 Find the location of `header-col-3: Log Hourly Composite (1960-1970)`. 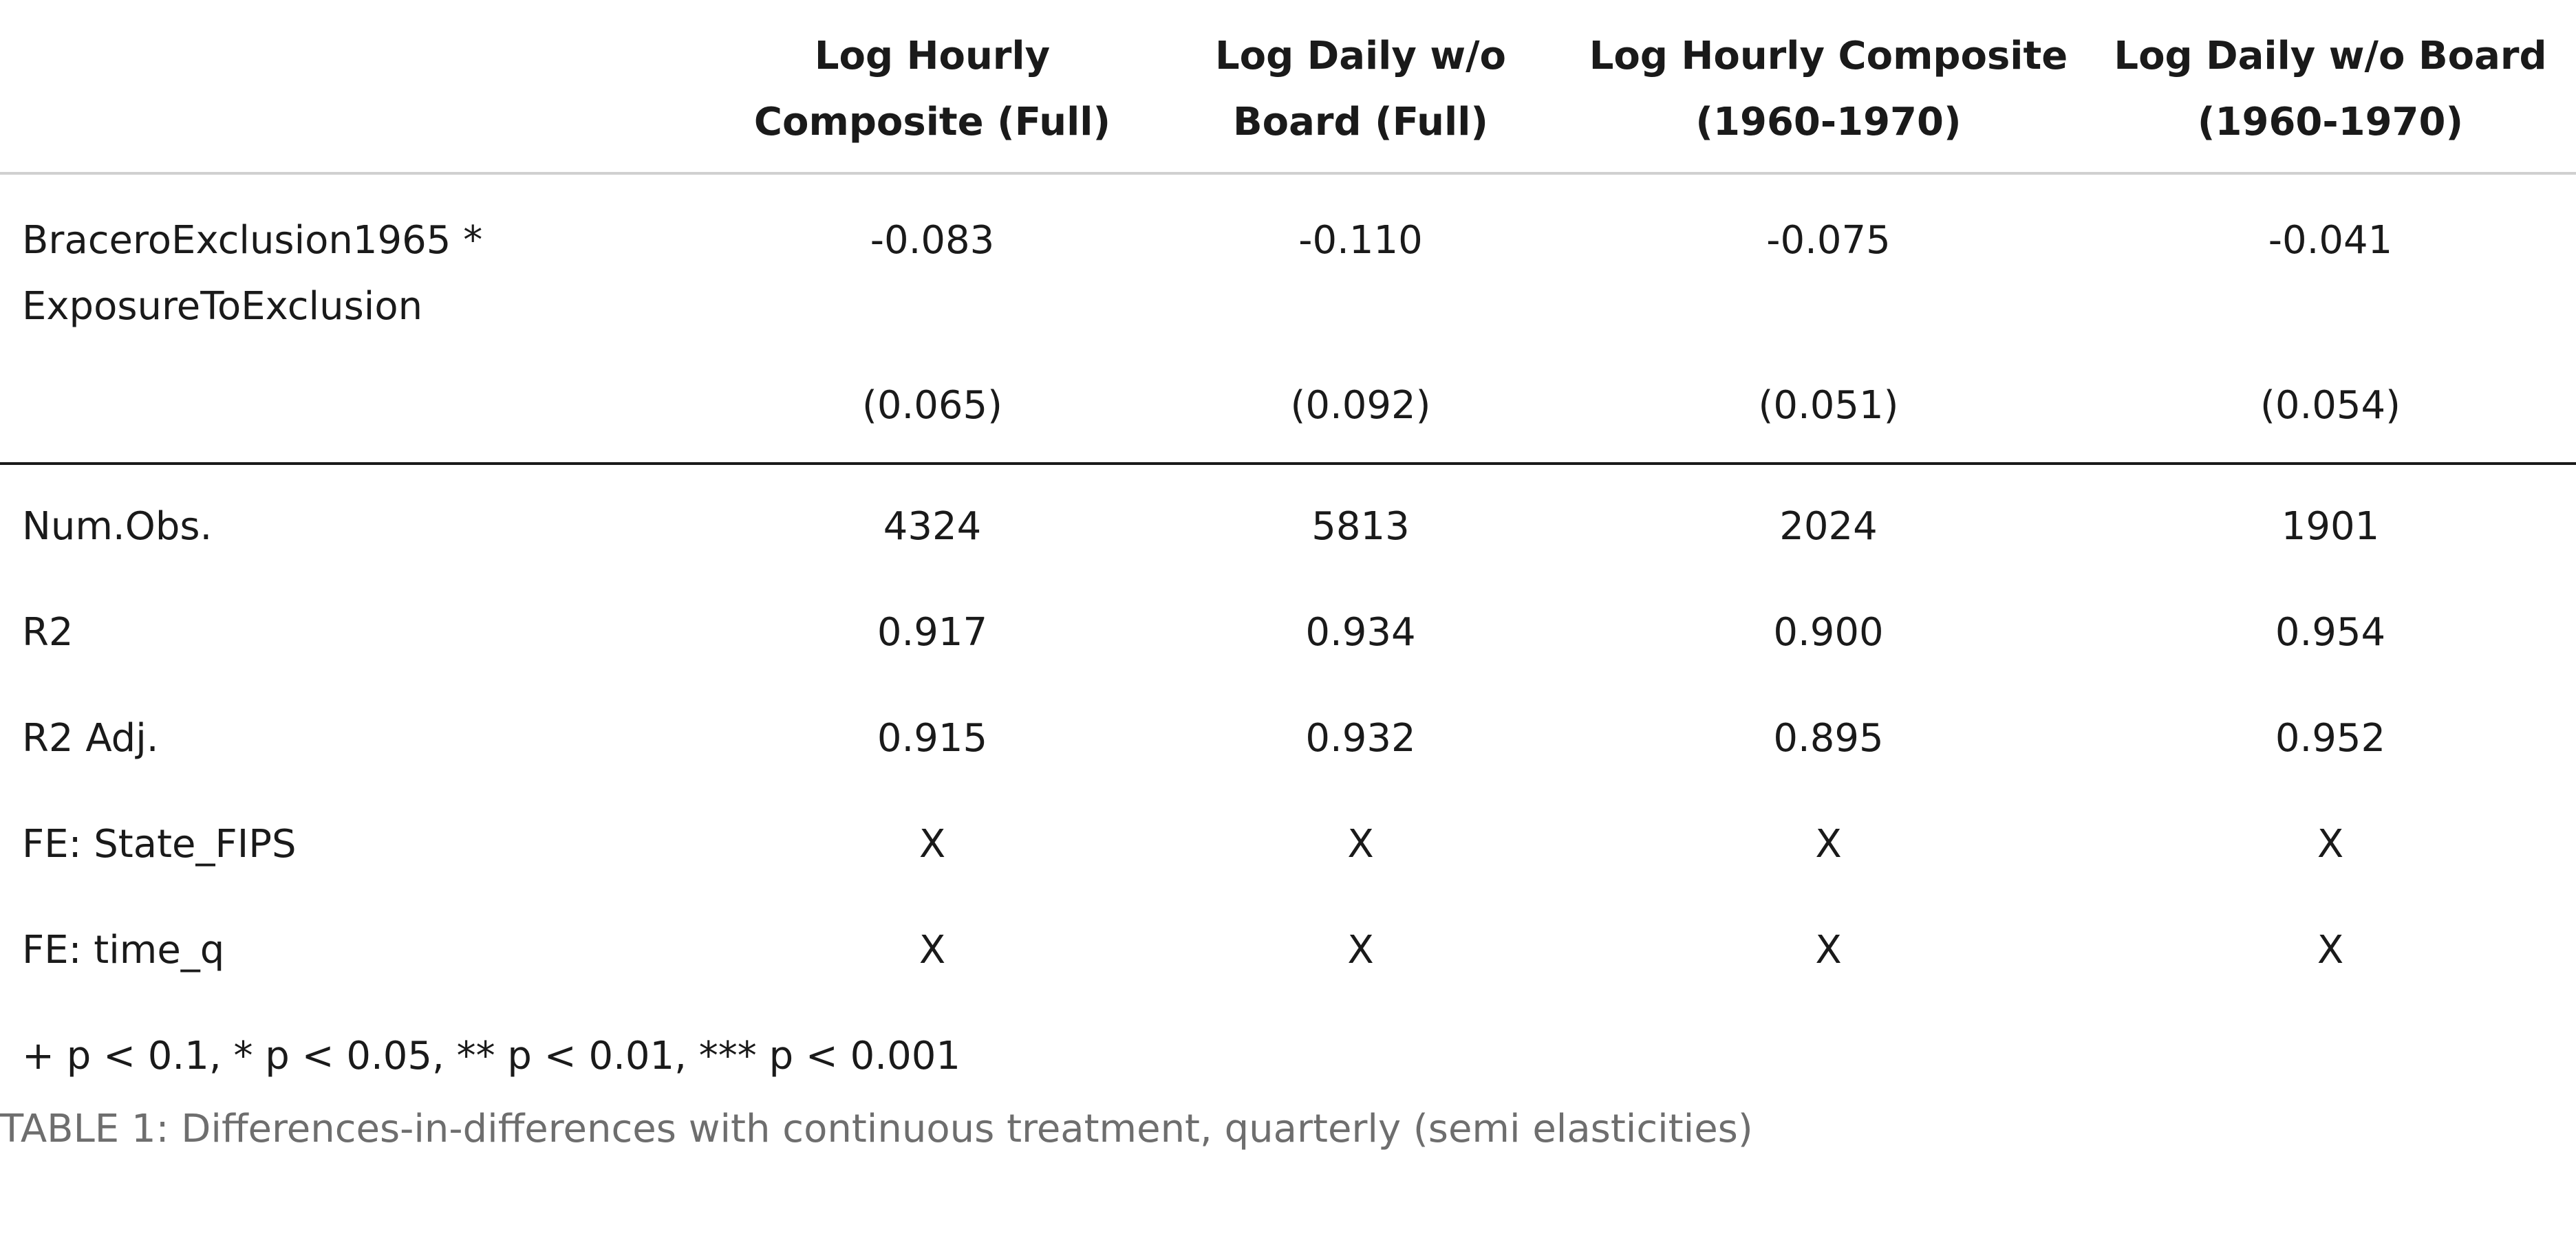

header-col-3: Log Hourly Composite (1960-1970) is located at coordinates (1829, 87).